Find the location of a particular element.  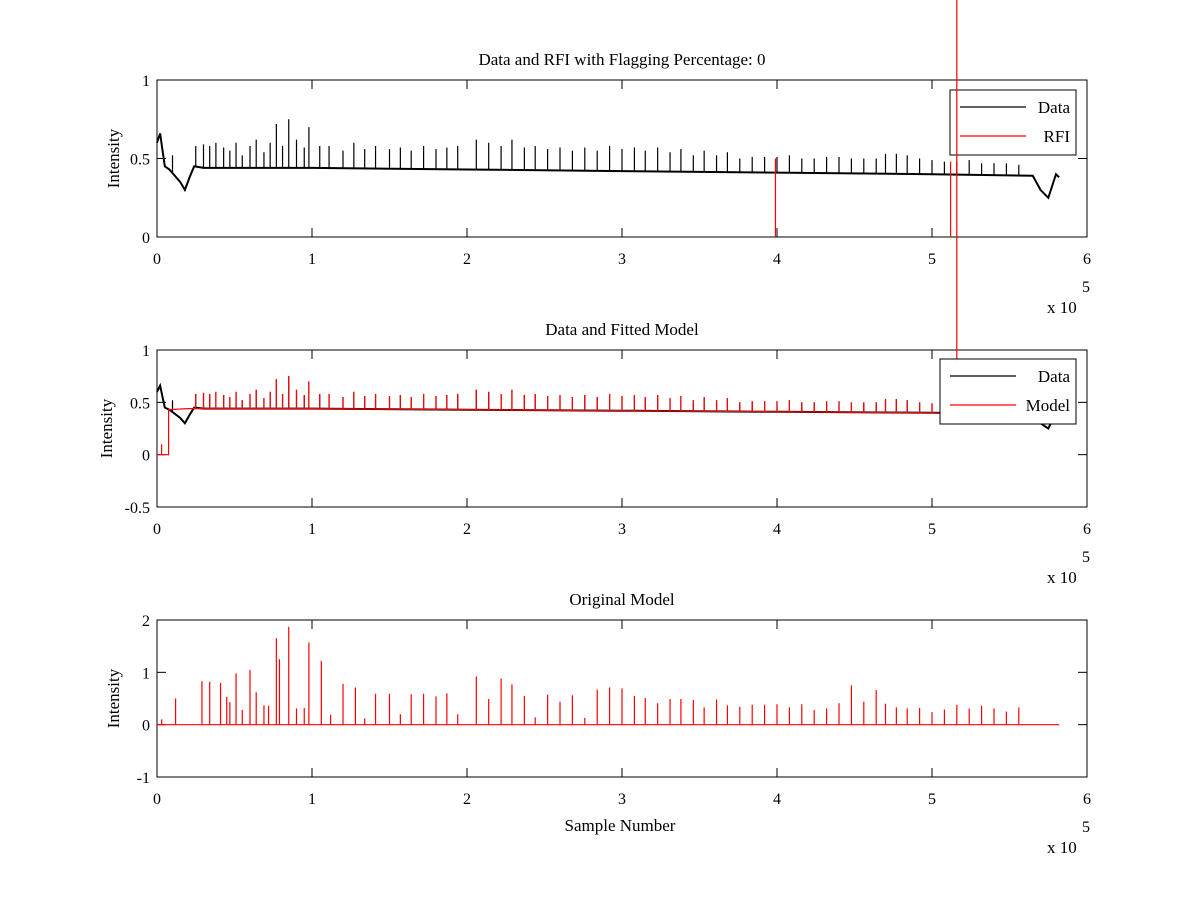

chart-title: Data and Fitted Model is located at coordinates (622, 329).